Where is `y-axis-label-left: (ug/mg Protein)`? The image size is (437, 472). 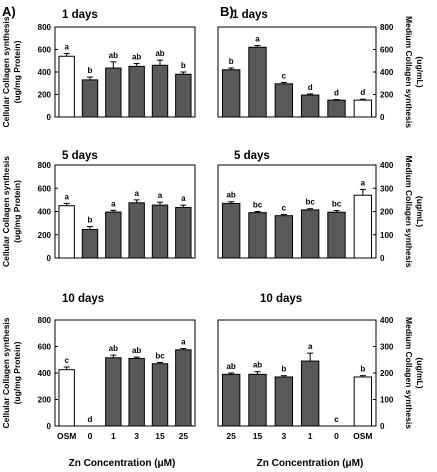
y-axis-label-left: (ug/mg Protein) is located at coordinates (17, 71).